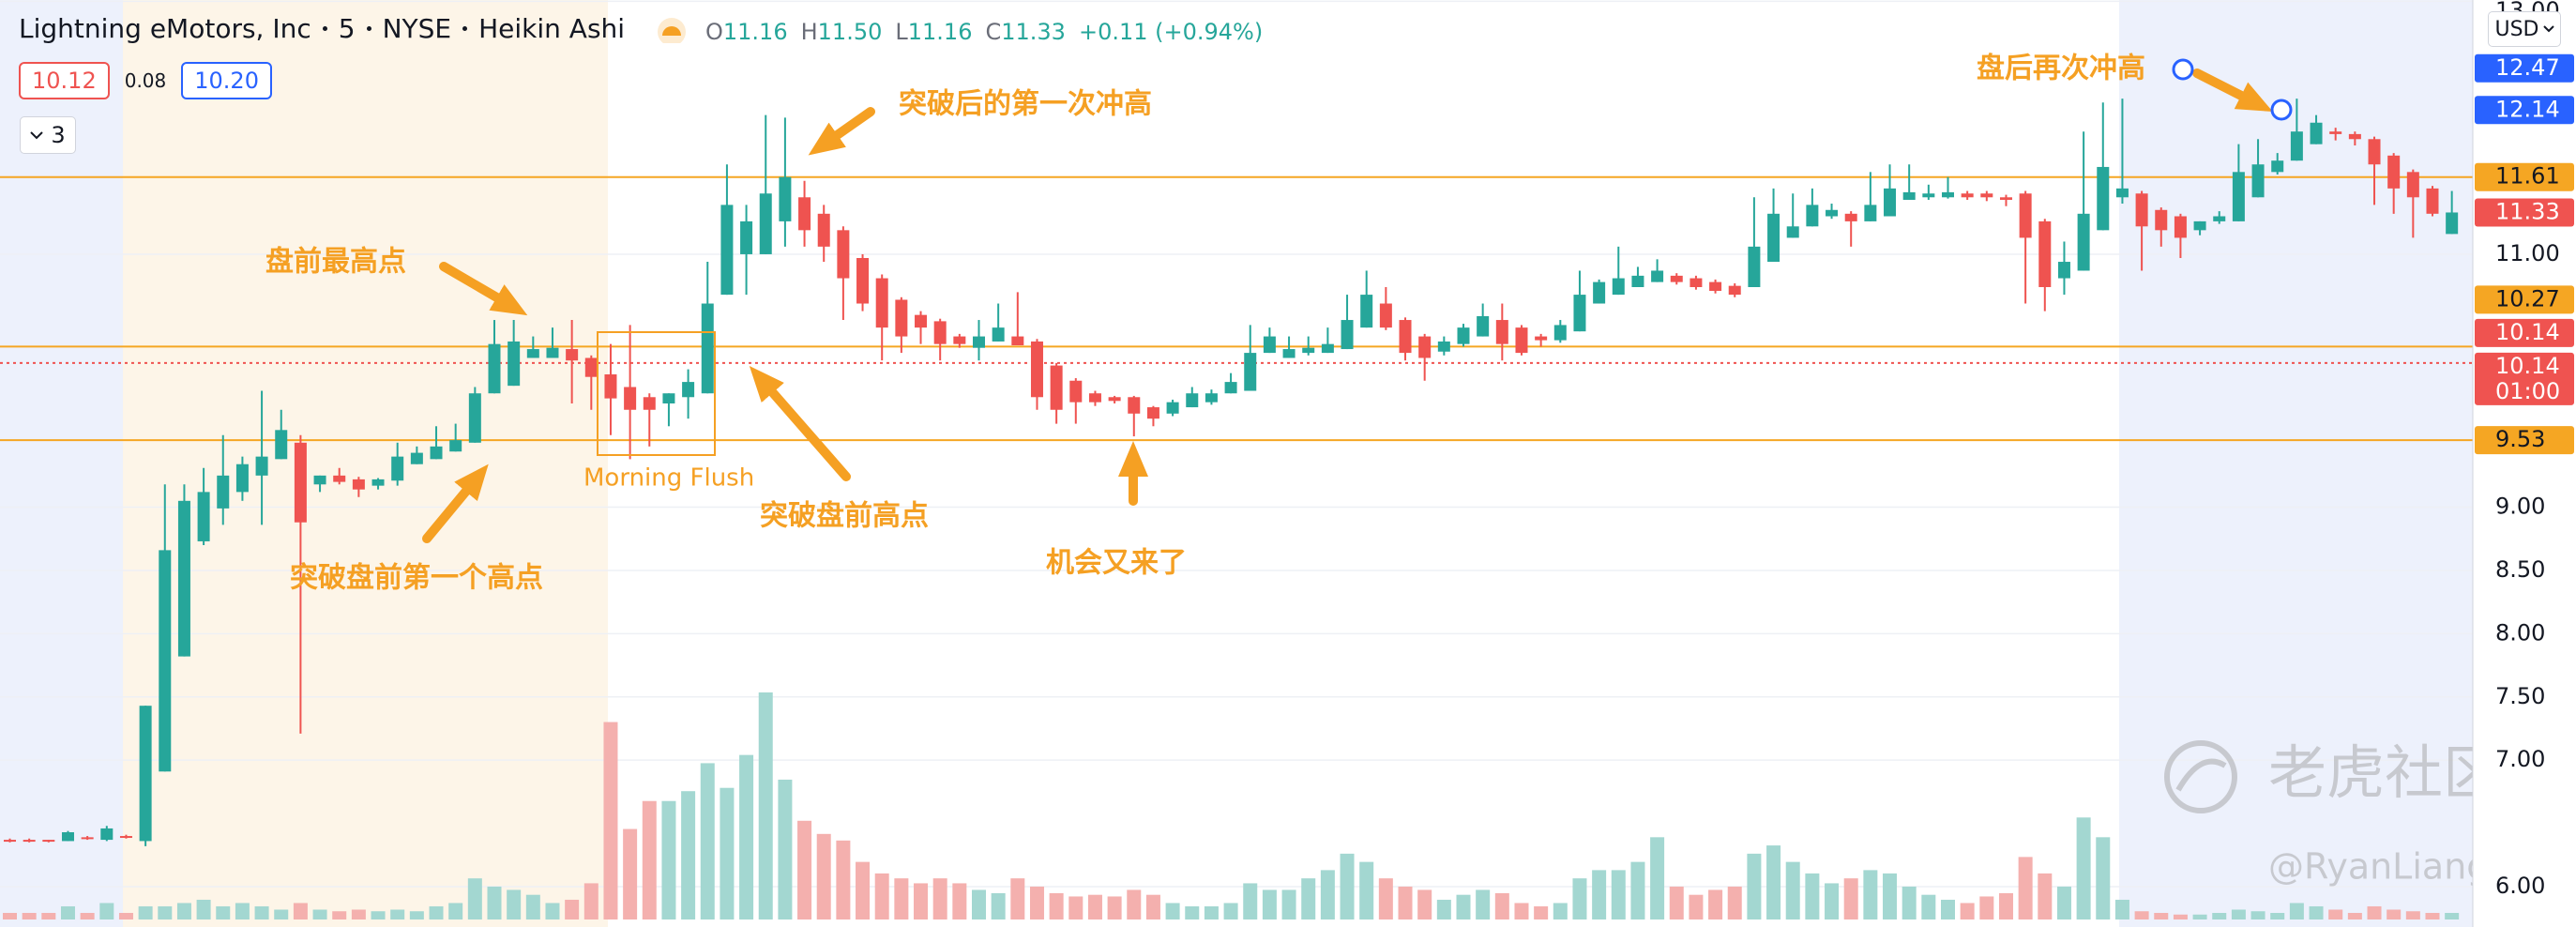  What do you see at coordinates (809, 32) in the screenshot?
I see `ohlc-key: H` at bounding box center [809, 32].